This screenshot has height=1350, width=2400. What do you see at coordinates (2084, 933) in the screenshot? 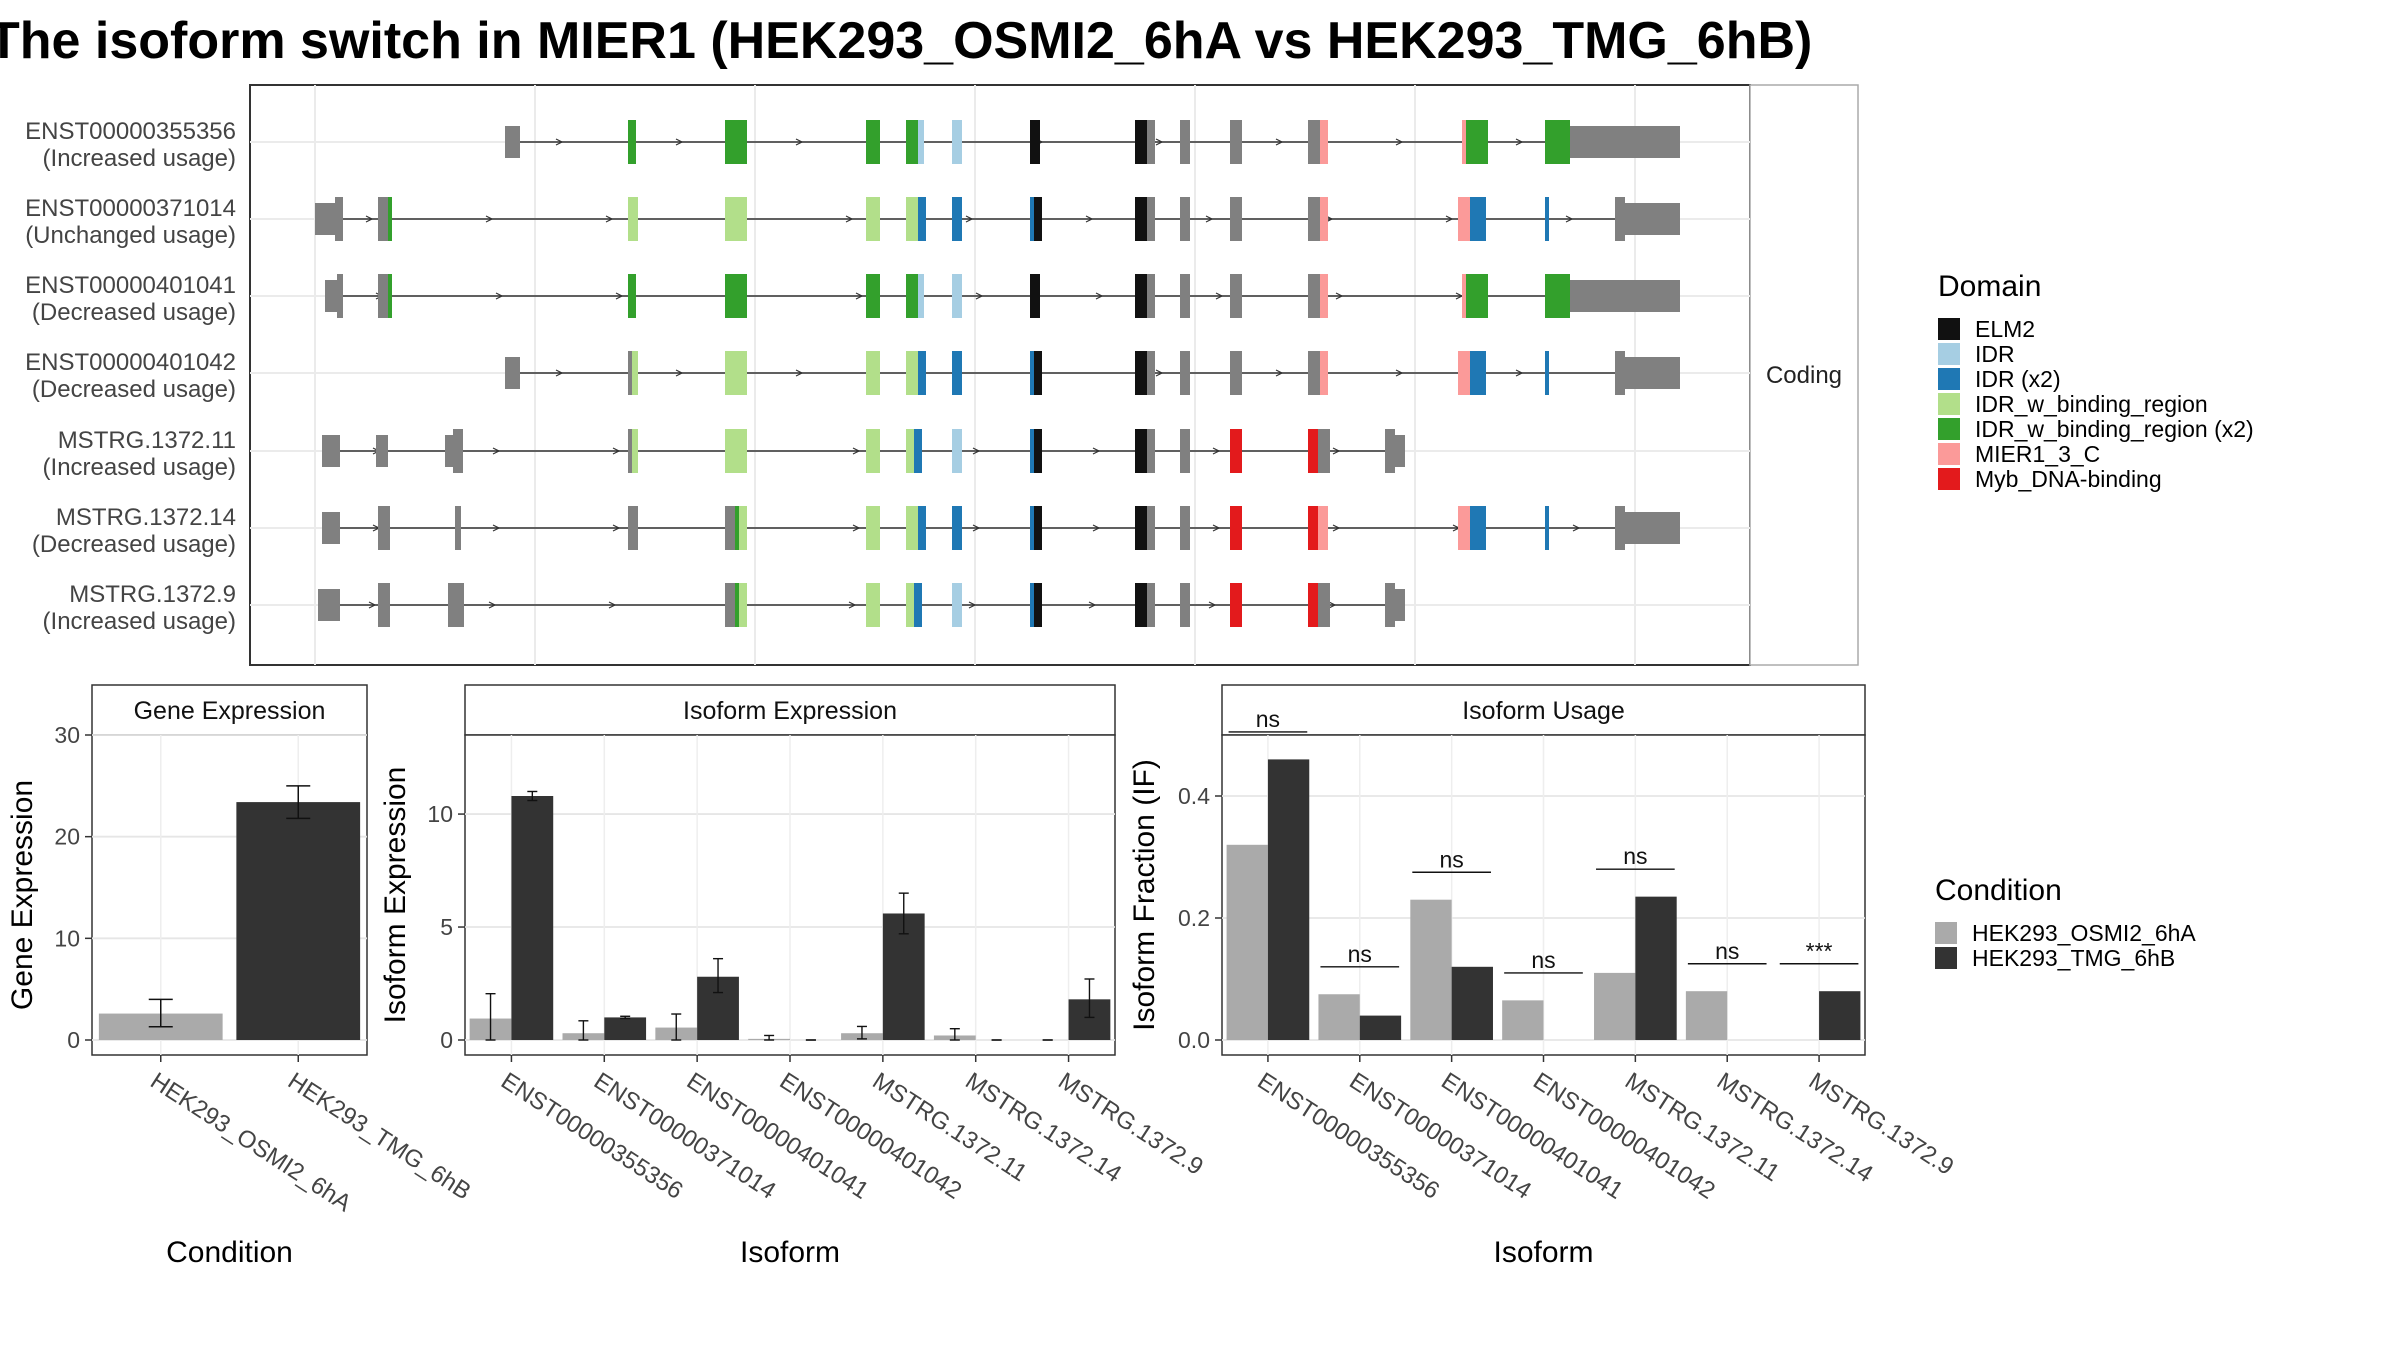
I see `condition-legend-label: HEK293_OSMI2_6hA` at bounding box center [2084, 933].